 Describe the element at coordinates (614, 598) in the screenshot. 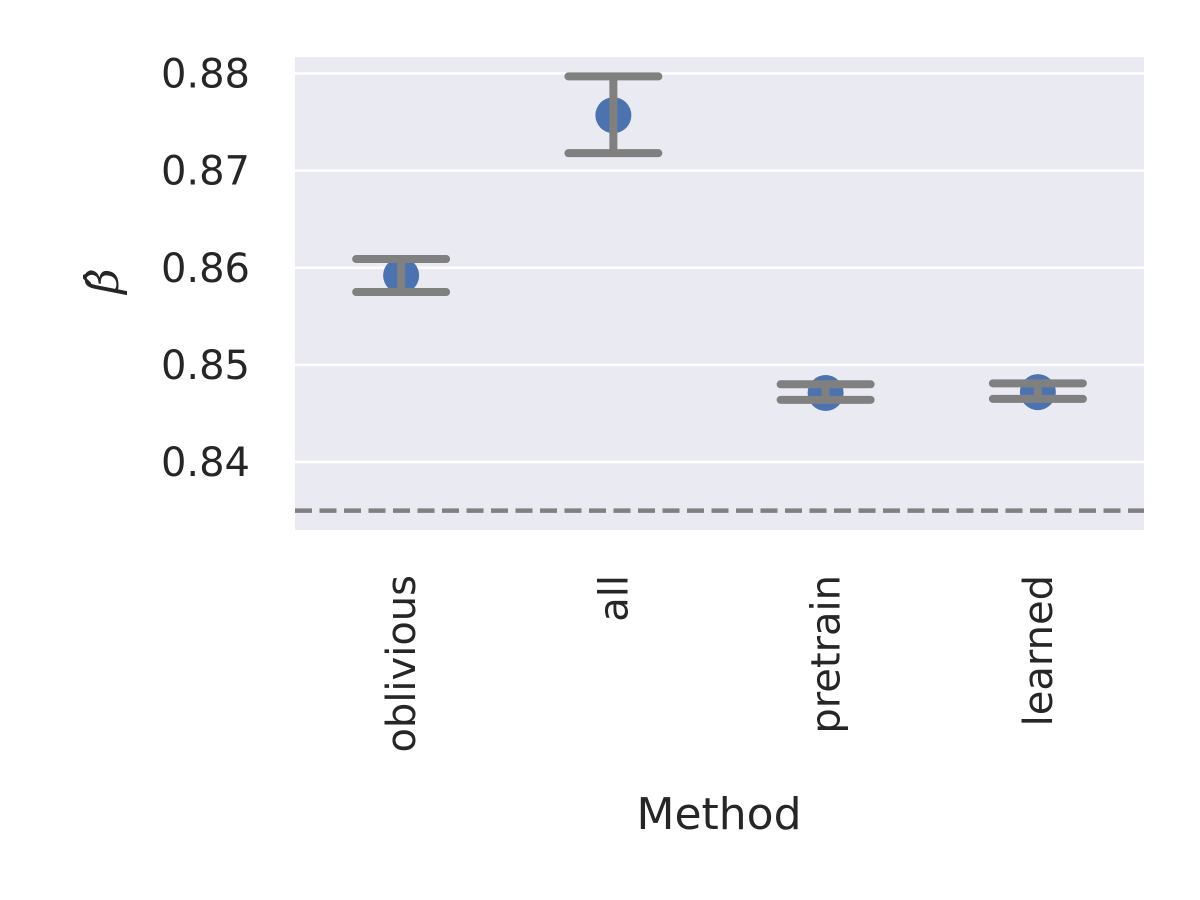

I see `x-tick-label: all` at that location.